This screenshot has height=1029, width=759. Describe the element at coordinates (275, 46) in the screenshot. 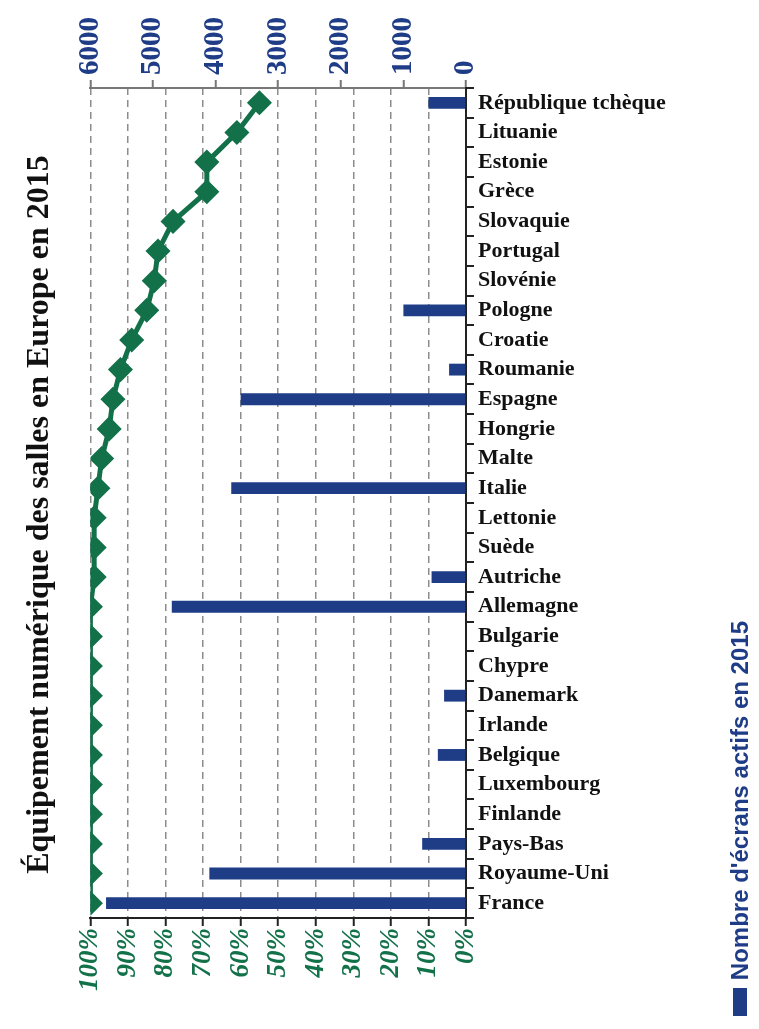

I see `x2-tick-label: 3000` at that location.